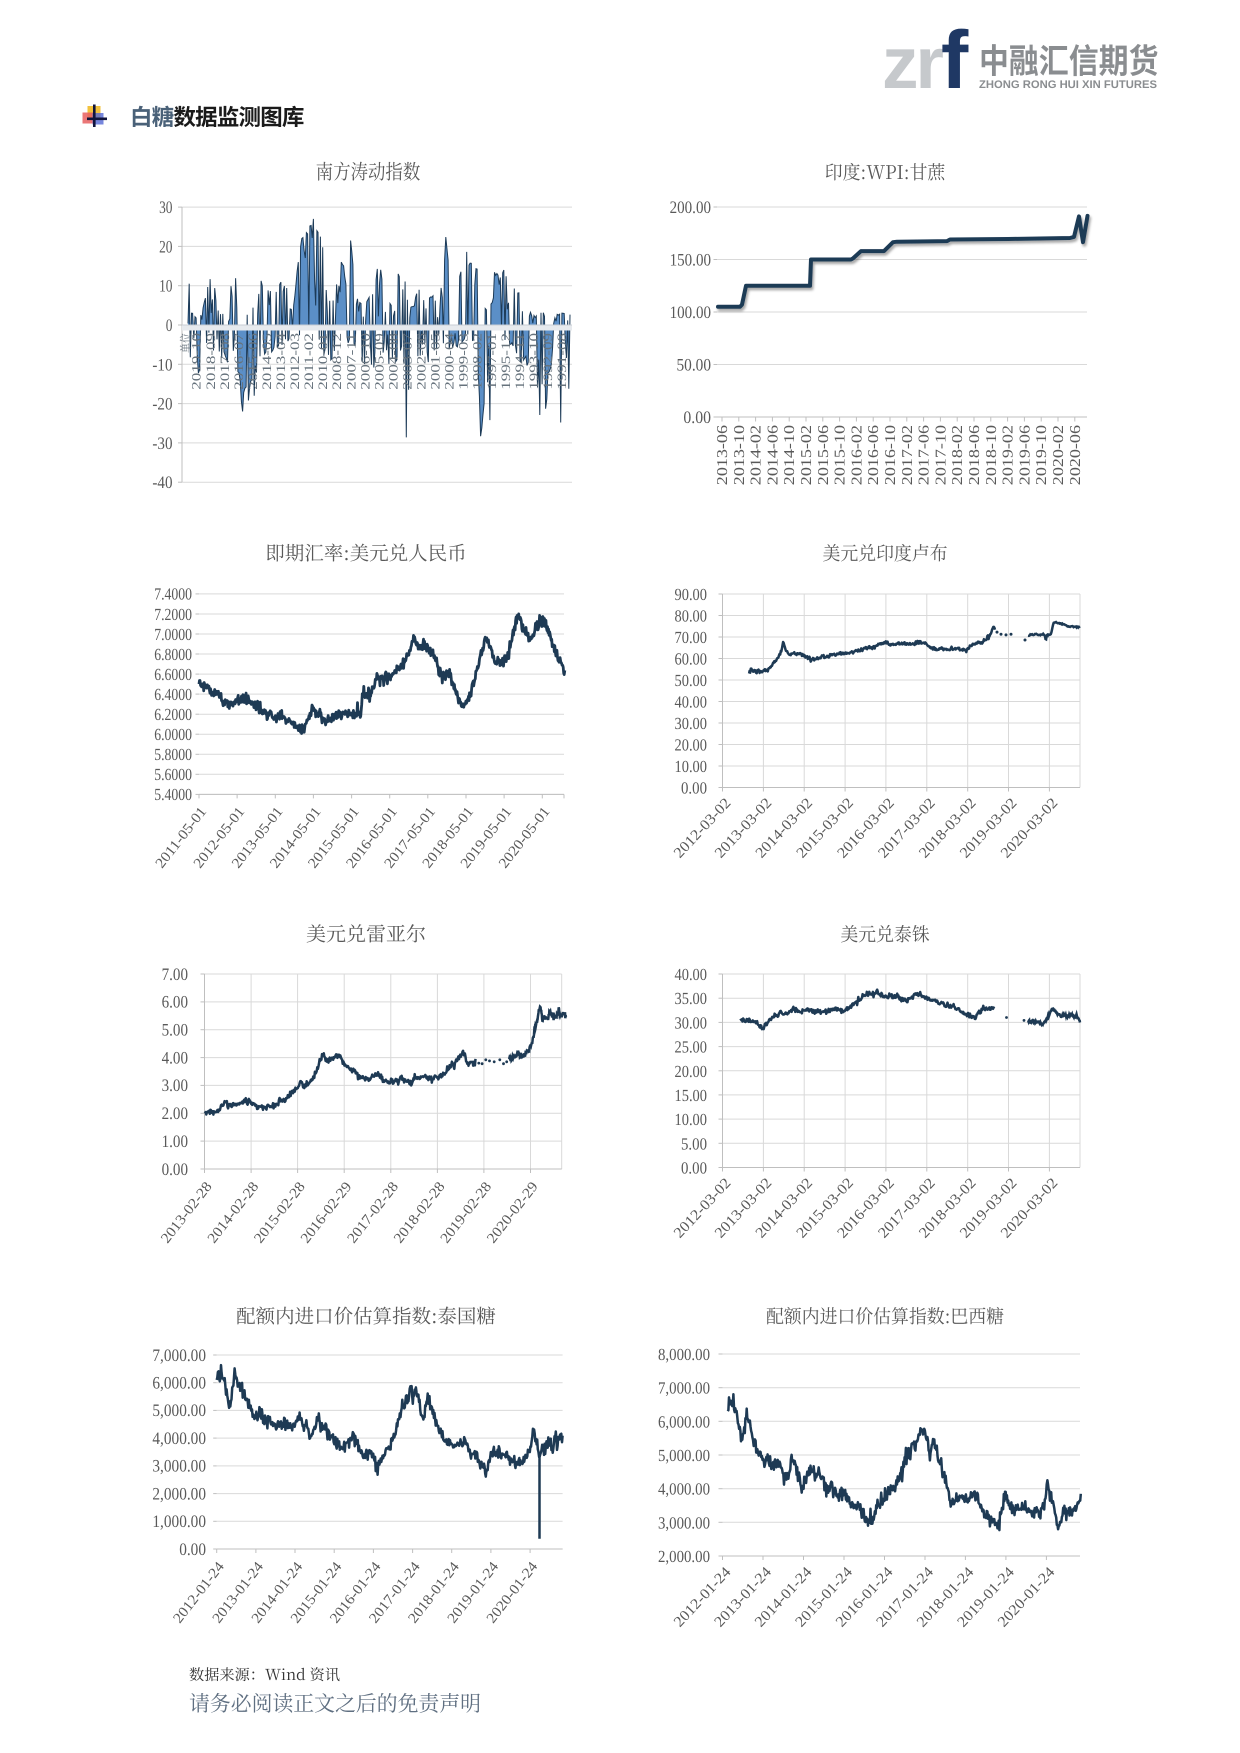  I want to click on svg-text: 1997-01, so click(492, 361).